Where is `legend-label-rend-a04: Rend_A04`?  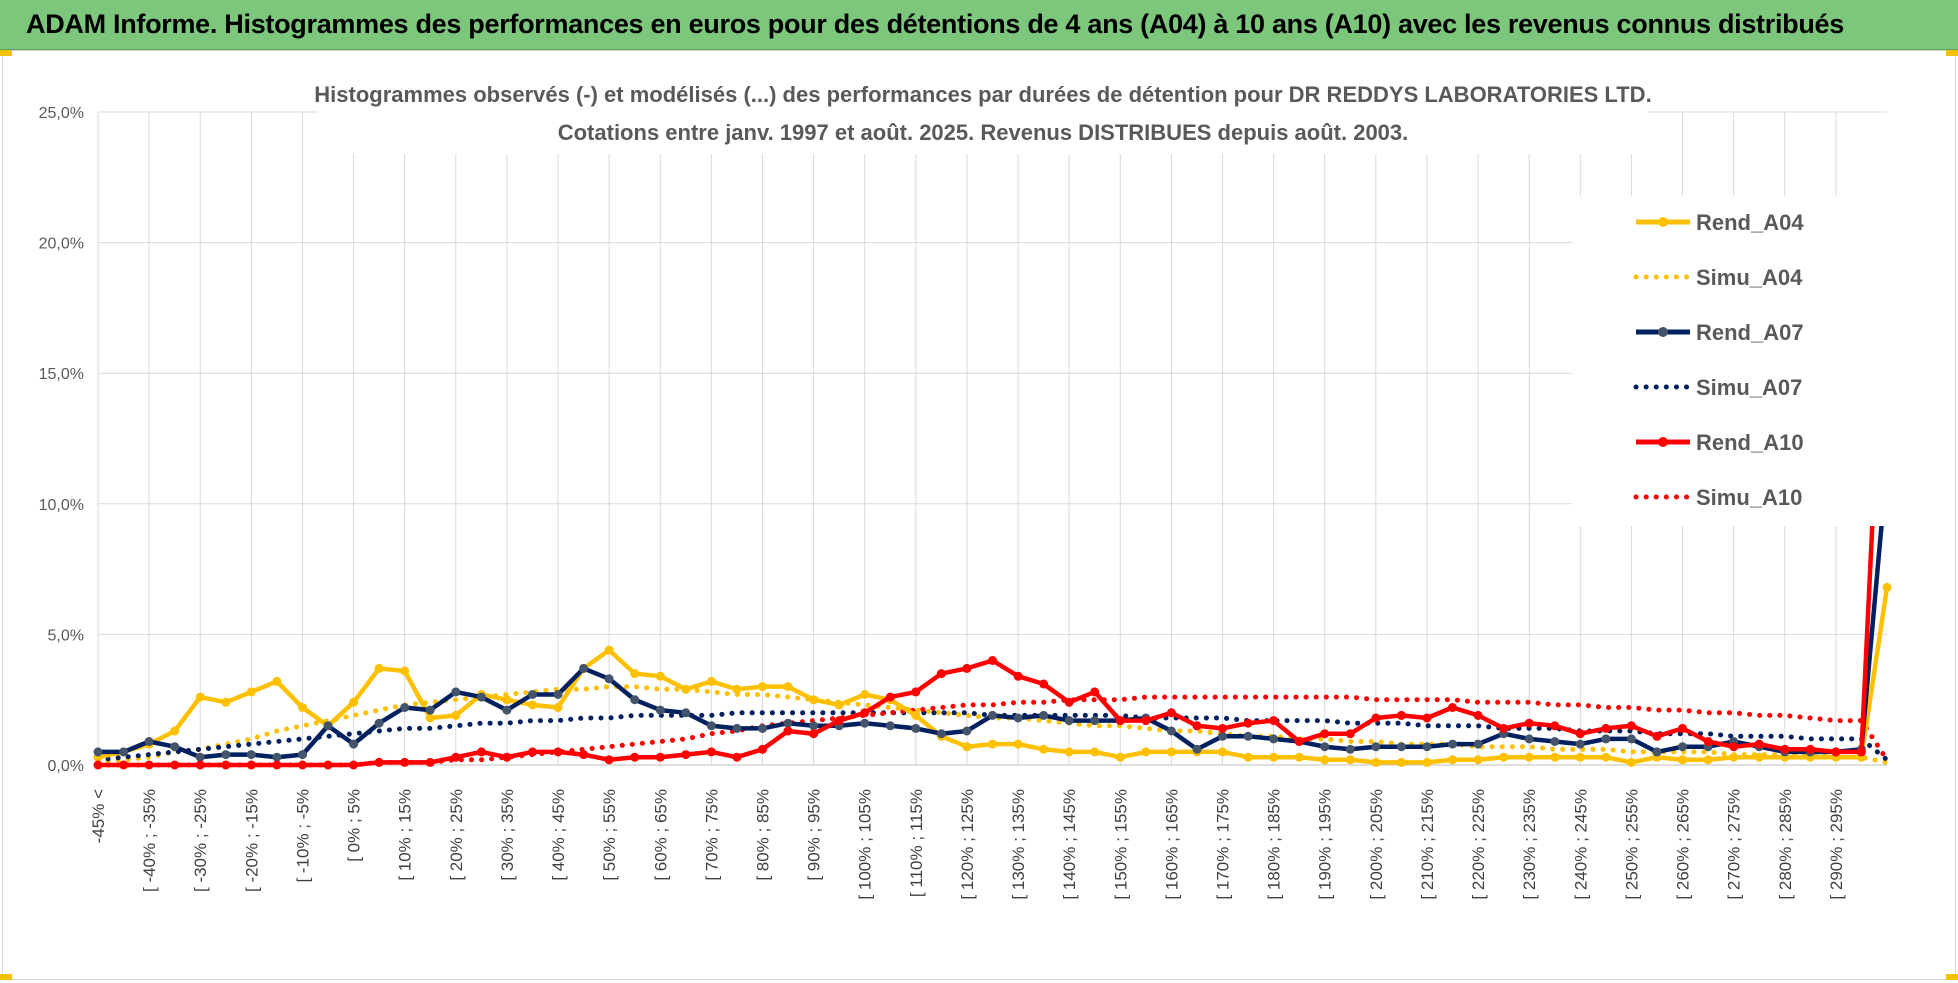 legend-label-rend-a04: Rend_A04 is located at coordinates (1750, 222).